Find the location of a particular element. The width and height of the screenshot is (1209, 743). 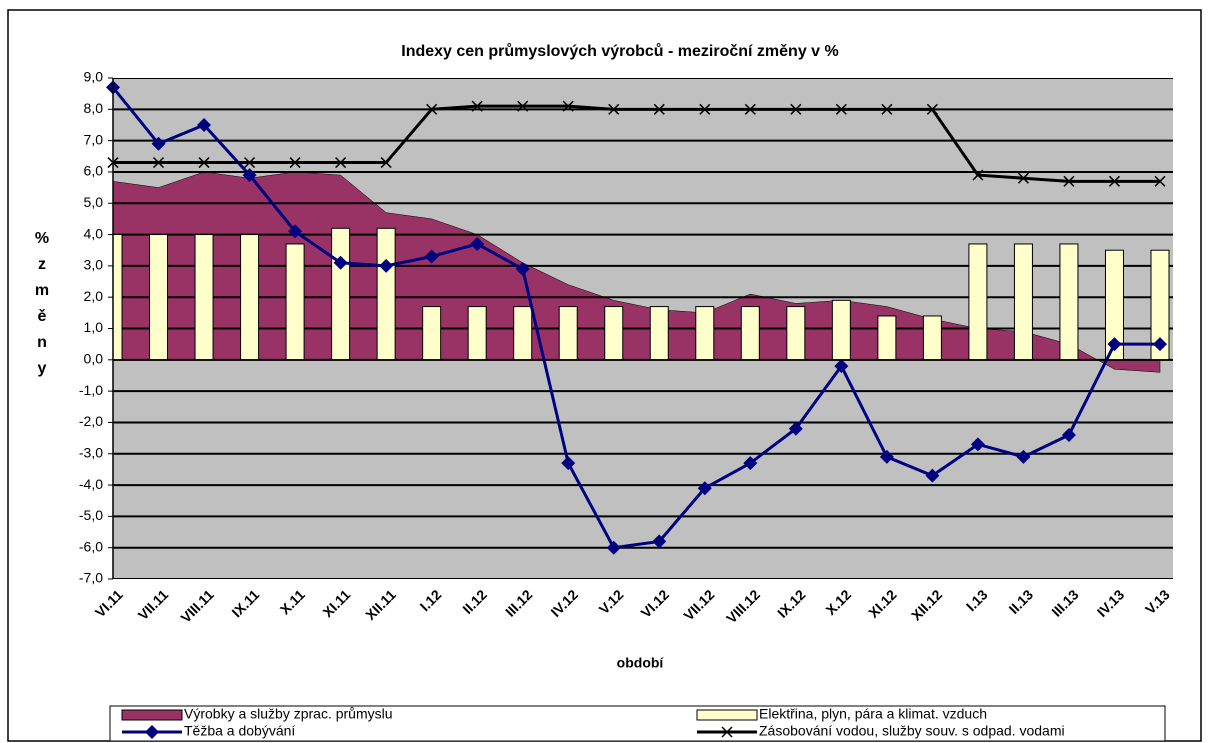

y-tick-label: 0,0 is located at coordinates (94, 359).